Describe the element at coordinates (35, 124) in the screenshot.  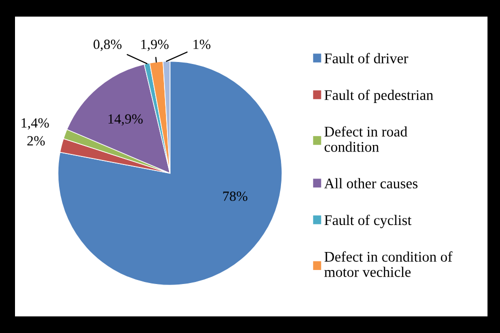
I see `data-label: 1,4%` at that location.